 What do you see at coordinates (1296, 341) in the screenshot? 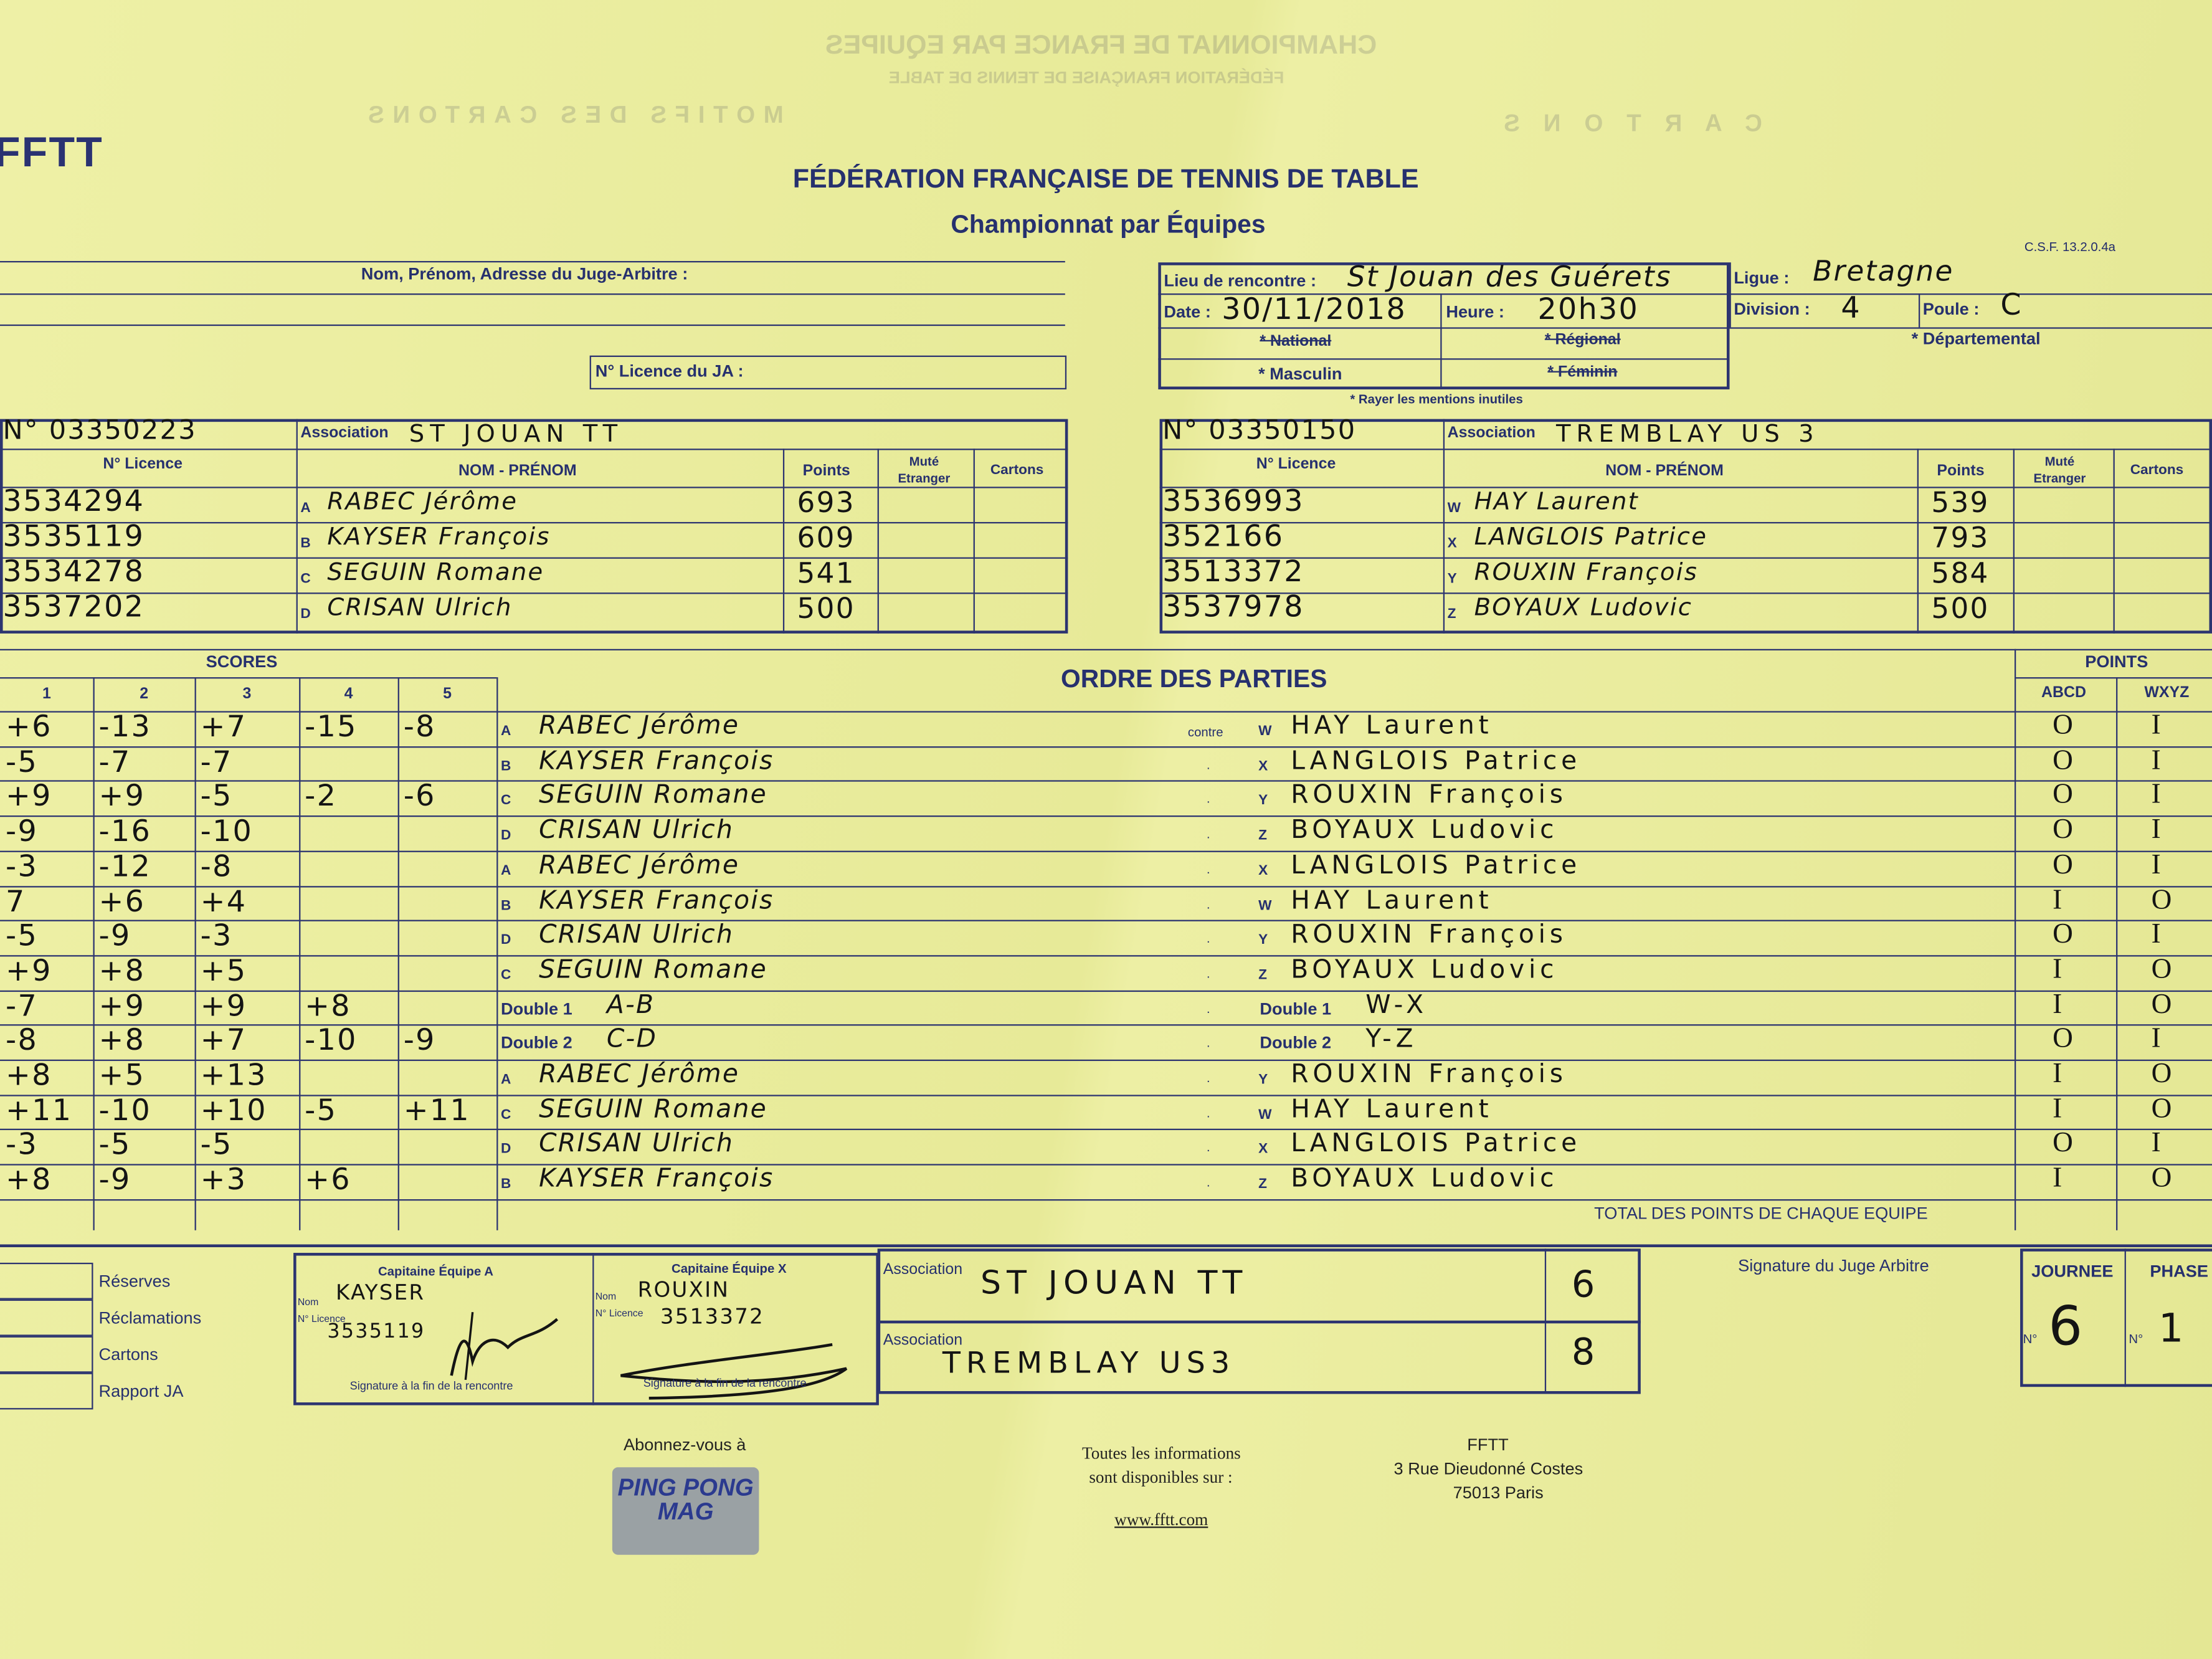
I see `option-national: * National` at bounding box center [1296, 341].